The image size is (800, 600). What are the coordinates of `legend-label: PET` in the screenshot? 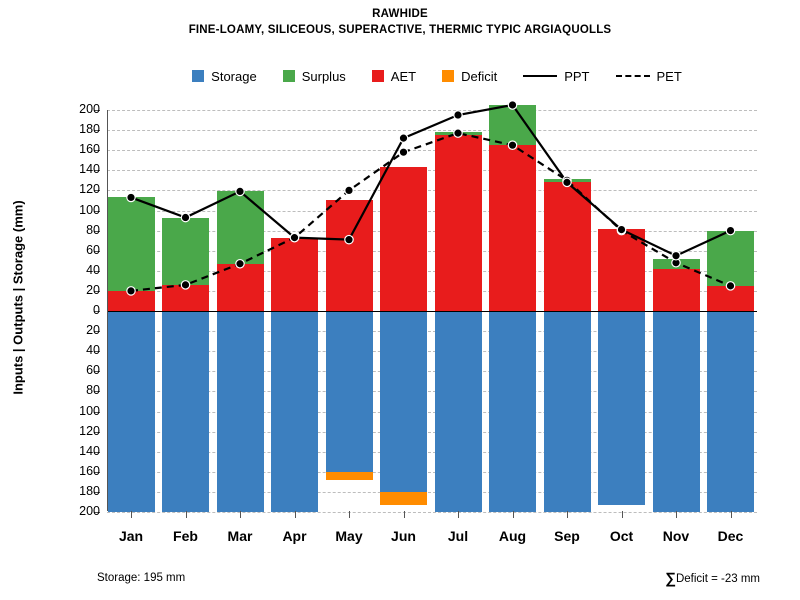 It's located at (669, 76).